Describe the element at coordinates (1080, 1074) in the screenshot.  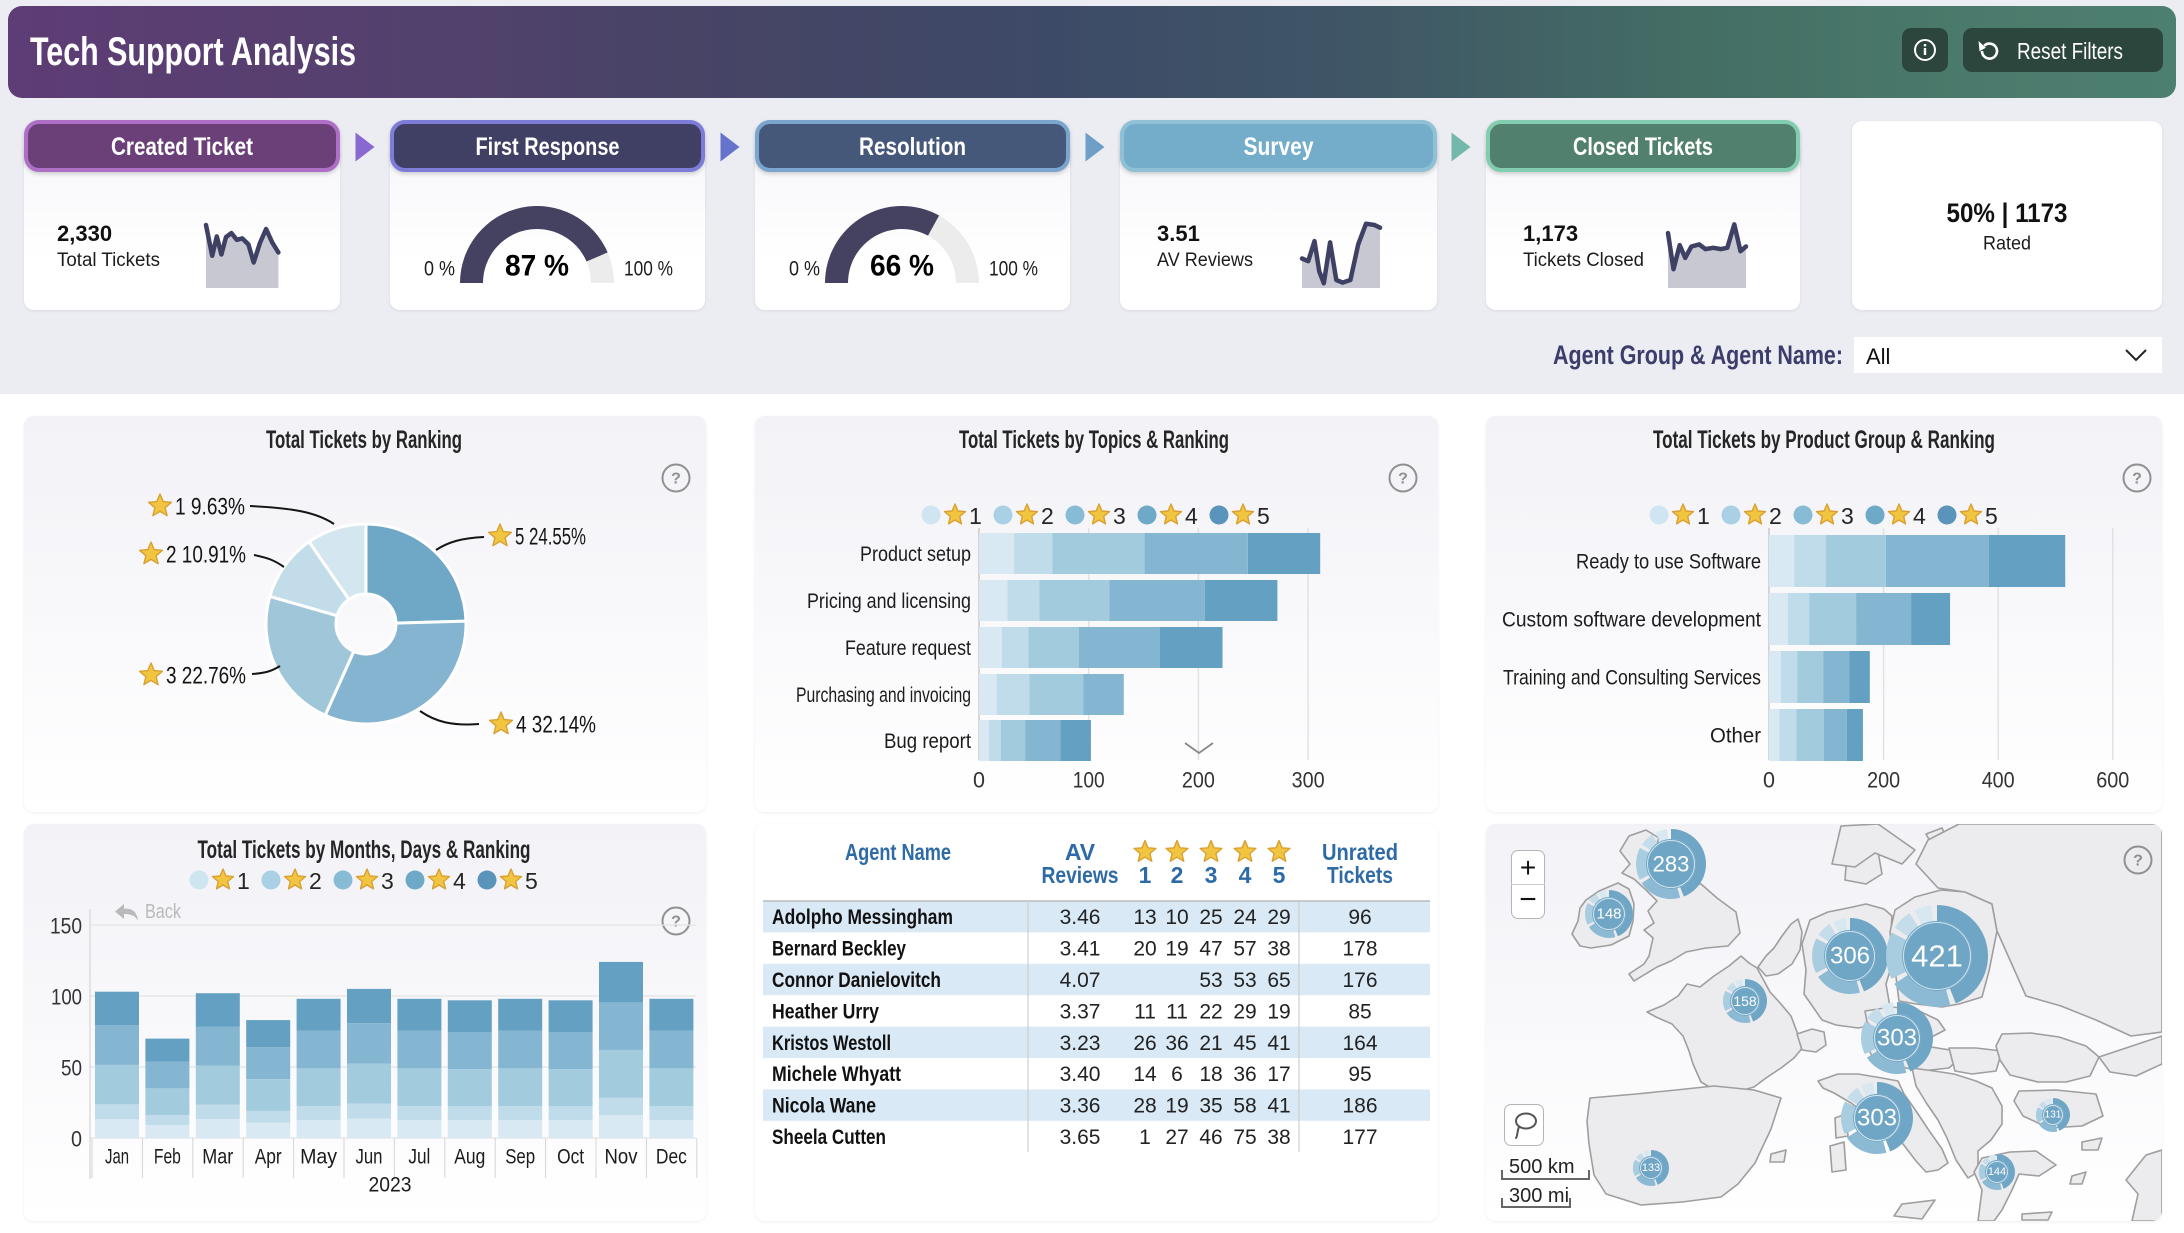
I see `svg-text: 3.40` at that location.